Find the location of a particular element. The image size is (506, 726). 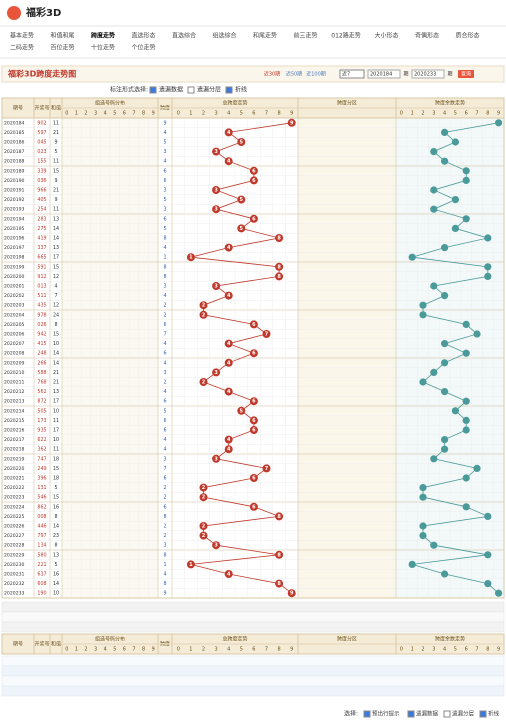

nav-tab: 十位走势 is located at coordinates (103, 48).